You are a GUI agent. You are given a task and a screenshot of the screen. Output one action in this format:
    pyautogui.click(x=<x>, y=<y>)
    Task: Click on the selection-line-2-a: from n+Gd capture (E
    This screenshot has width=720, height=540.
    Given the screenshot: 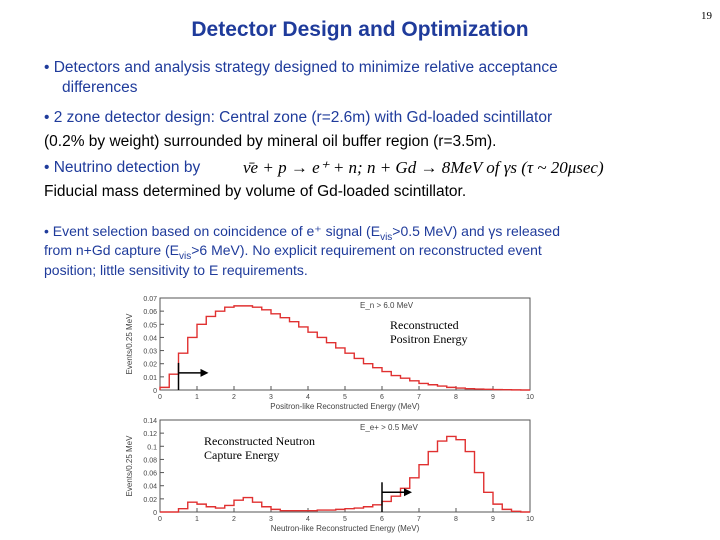 What is the action you would take?
    pyautogui.click(x=112, y=250)
    